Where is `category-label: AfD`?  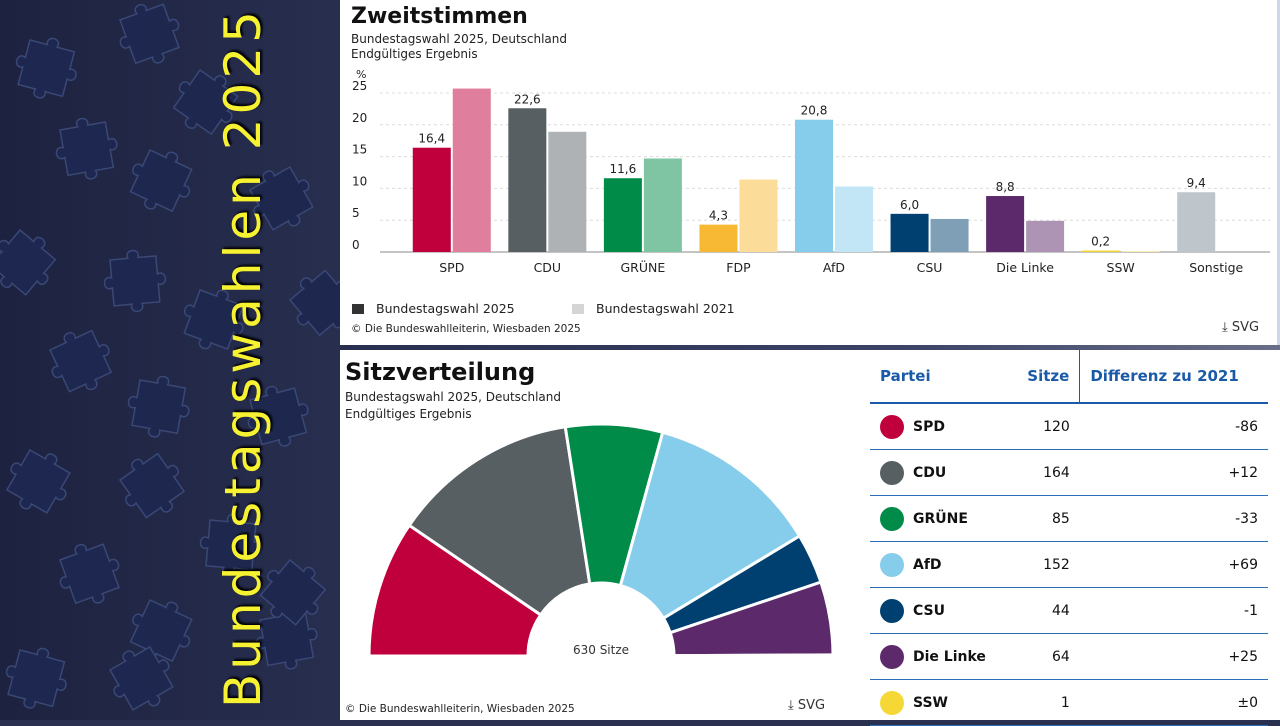
category-label: AfD is located at coordinates (834, 267).